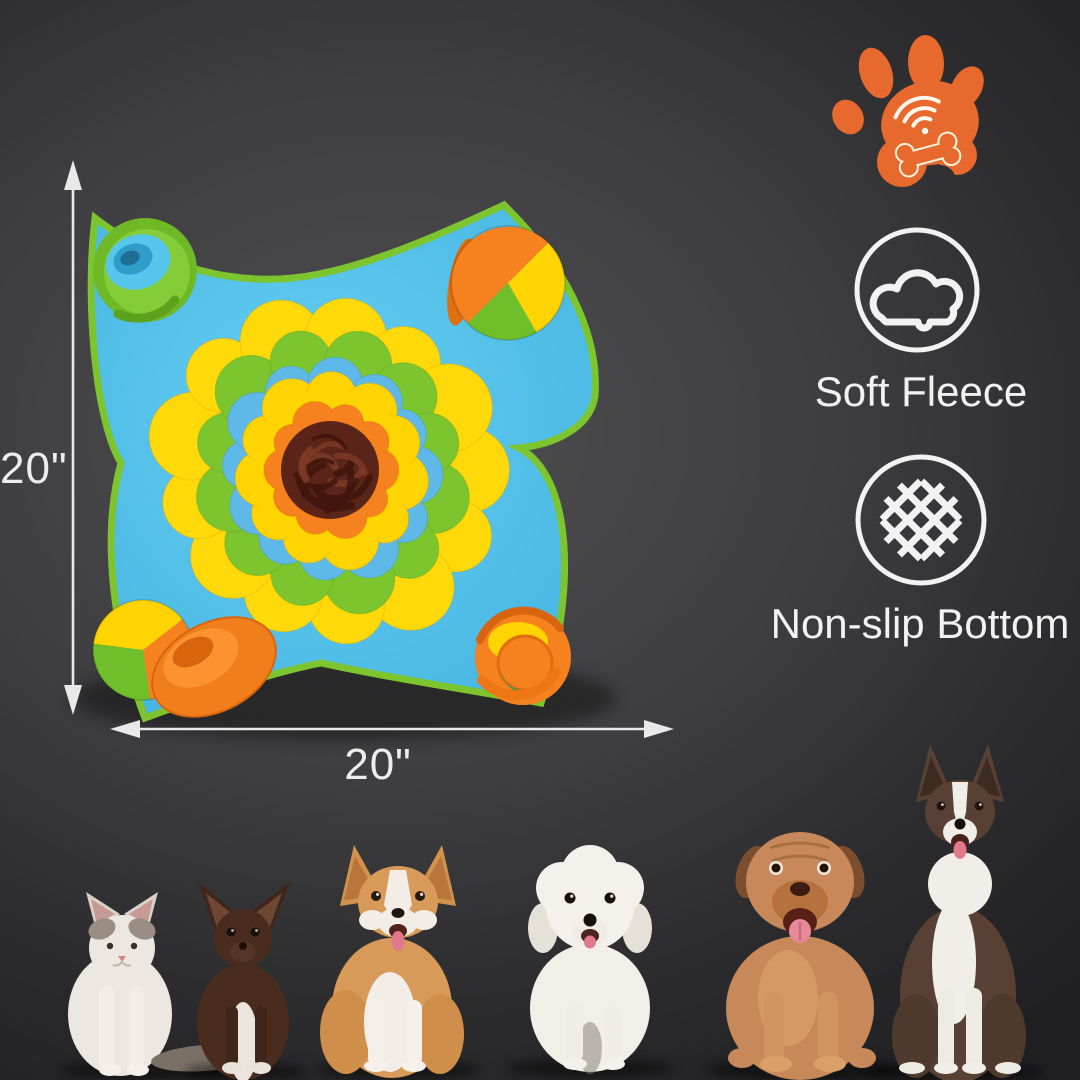 The height and width of the screenshot is (1080, 1080). What do you see at coordinates (508, 283) in the screenshot?
I see `corner-wheel-ne` at bounding box center [508, 283].